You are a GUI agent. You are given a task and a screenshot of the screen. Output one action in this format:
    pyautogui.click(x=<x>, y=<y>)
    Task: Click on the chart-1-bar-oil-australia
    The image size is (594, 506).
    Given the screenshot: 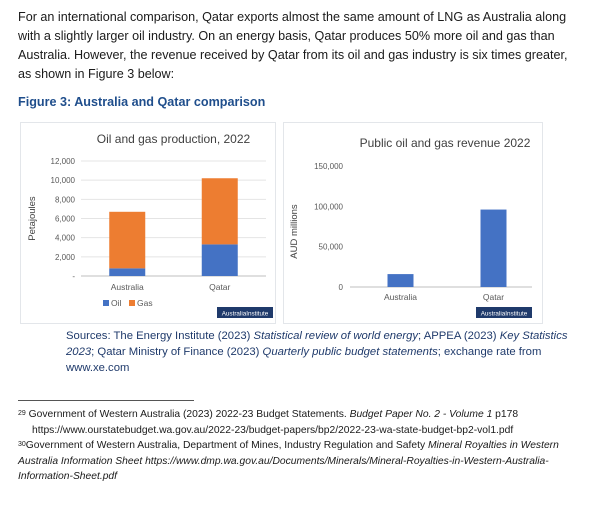 What is the action you would take?
    pyautogui.click(x=127, y=272)
    